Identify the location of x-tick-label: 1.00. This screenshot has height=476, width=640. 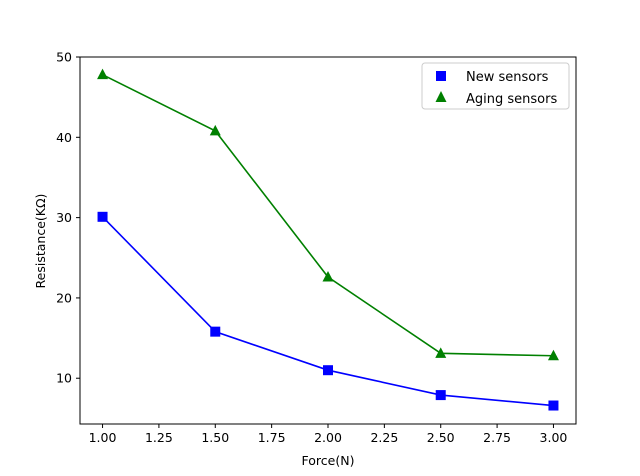
(103, 437).